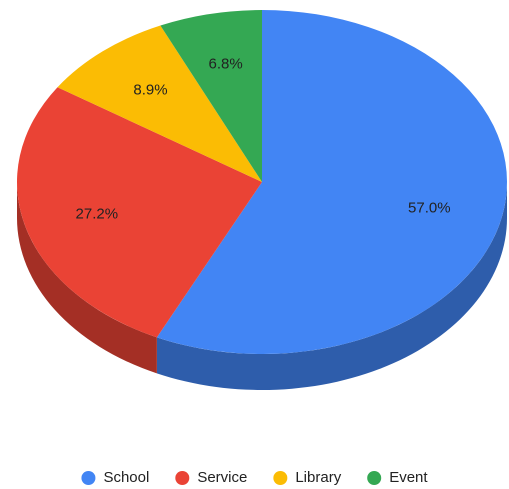 This screenshot has width=509, height=489. What do you see at coordinates (254, 477) in the screenshot?
I see `legend: School Service Library Event` at bounding box center [254, 477].